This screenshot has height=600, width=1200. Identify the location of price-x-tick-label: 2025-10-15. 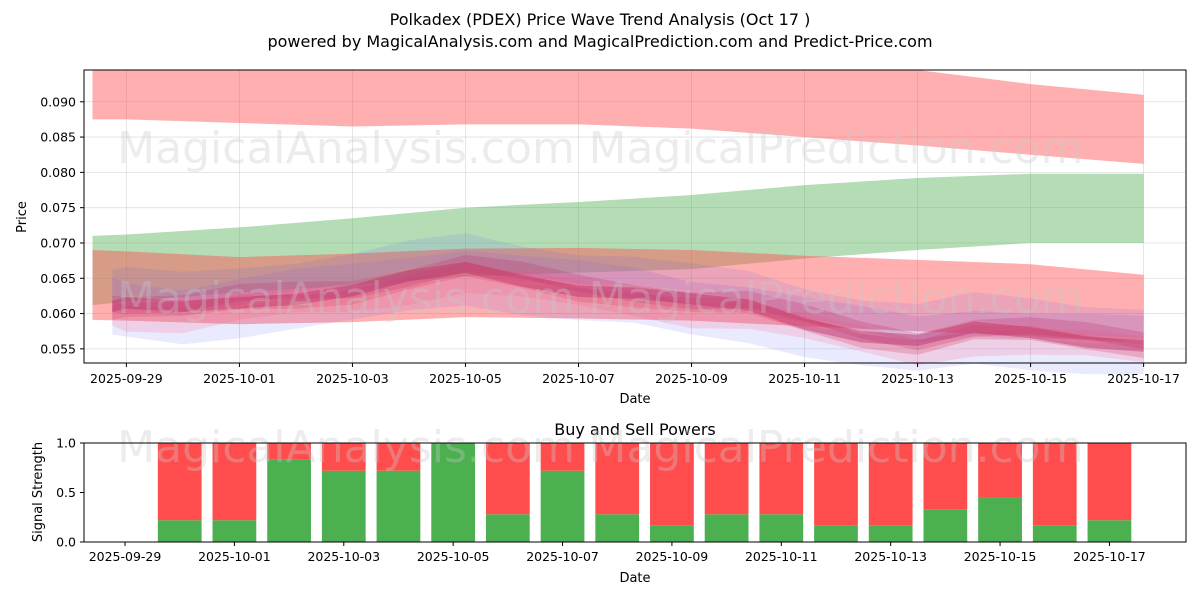
(1030, 378).